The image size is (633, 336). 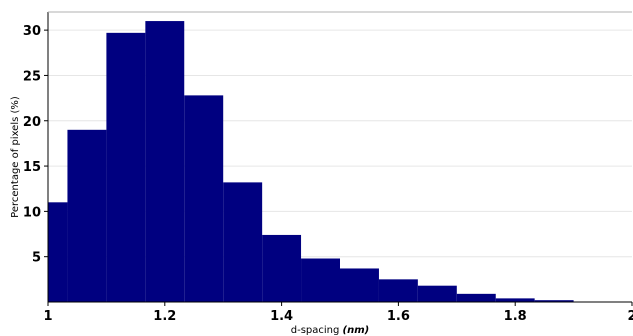 I want to click on x-tick-label: 1.2, so click(x=164, y=316).